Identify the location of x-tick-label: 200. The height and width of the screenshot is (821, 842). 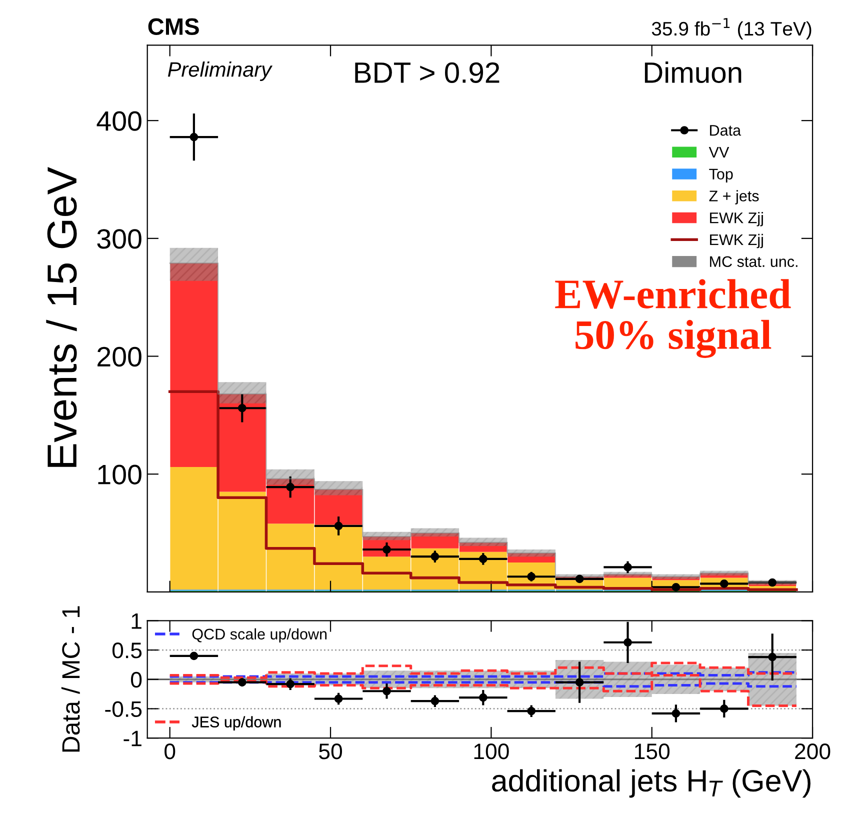
(812, 752).